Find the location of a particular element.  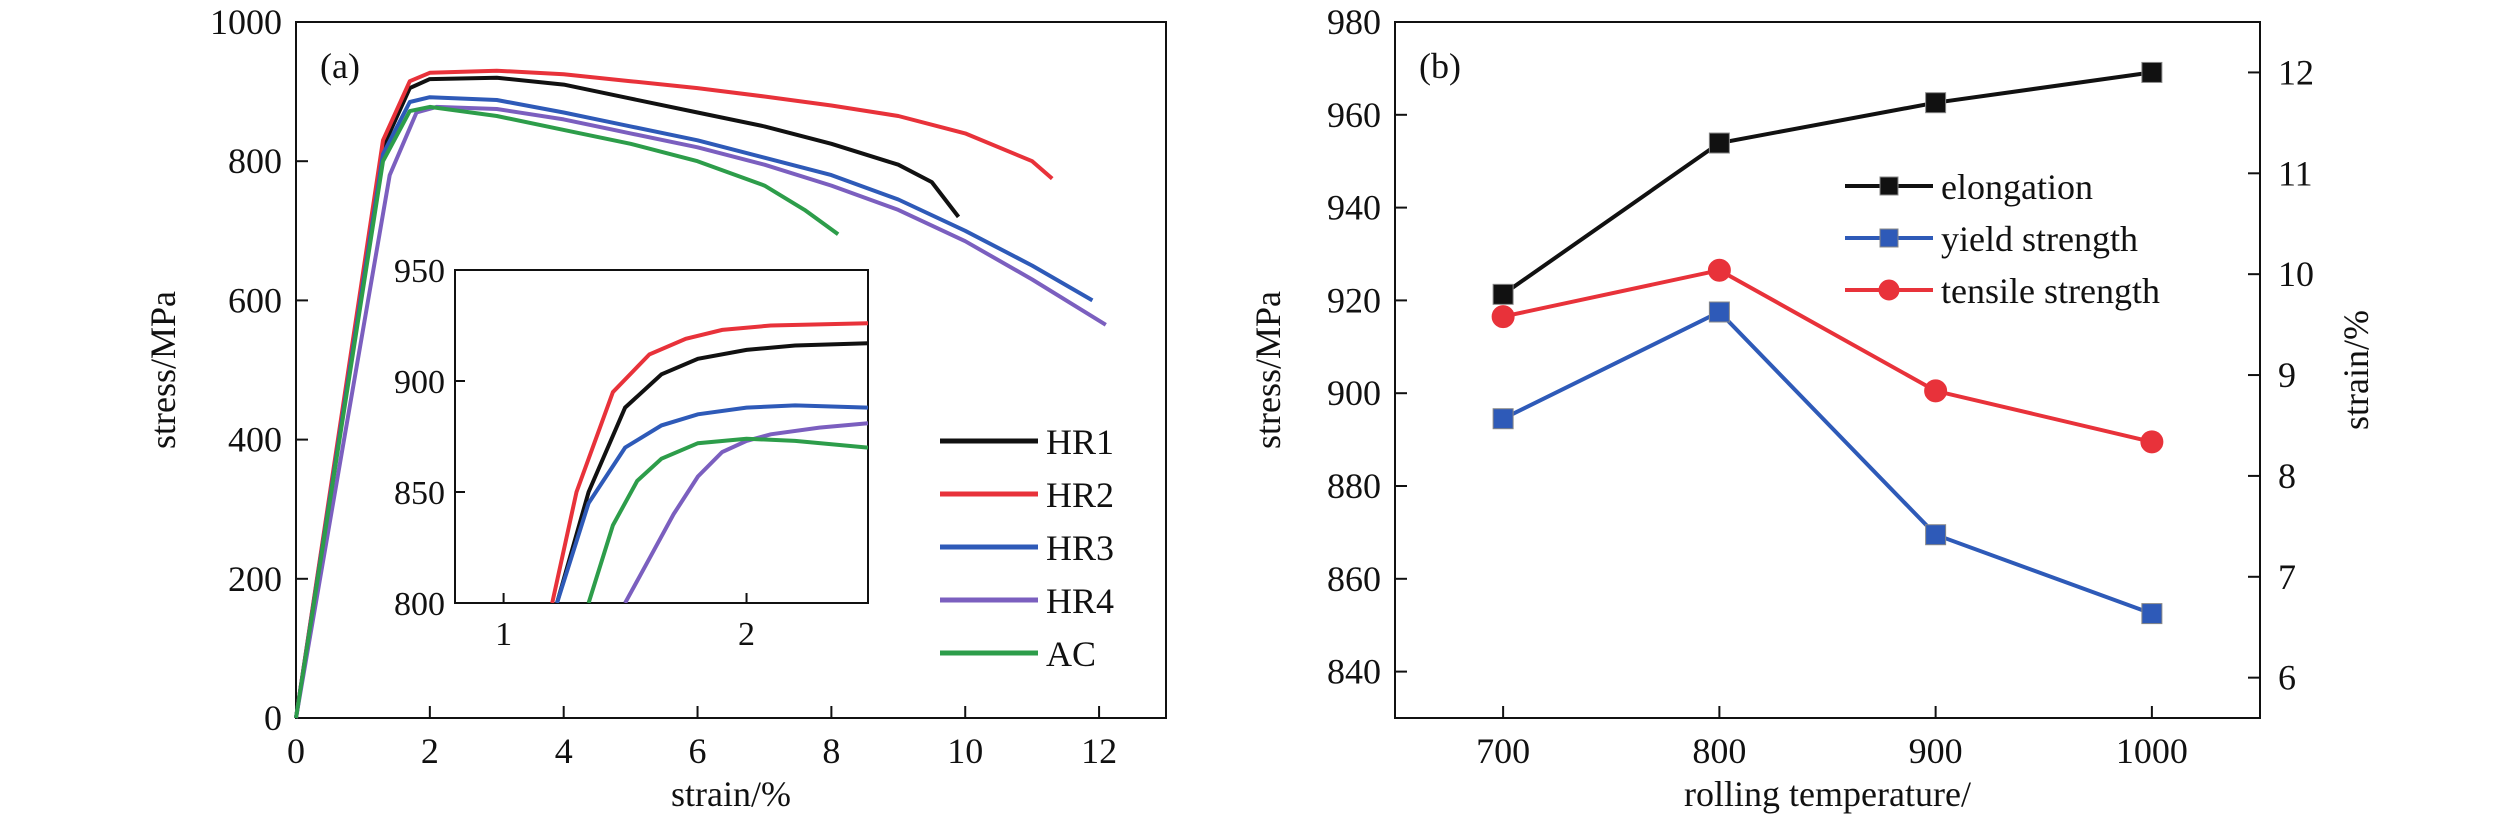

inset-y-tick-label: 800 is located at coordinates (419, 604).